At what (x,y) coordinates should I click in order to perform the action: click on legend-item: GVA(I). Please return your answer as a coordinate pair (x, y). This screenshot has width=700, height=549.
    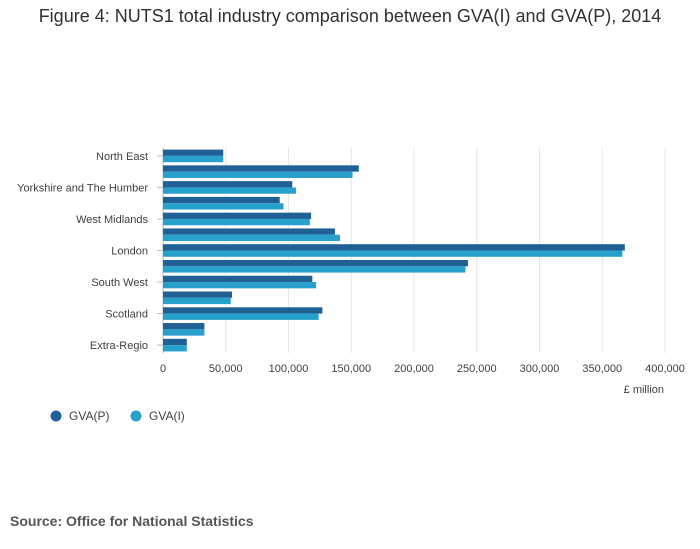
    Looking at the image, I should click on (157, 416).